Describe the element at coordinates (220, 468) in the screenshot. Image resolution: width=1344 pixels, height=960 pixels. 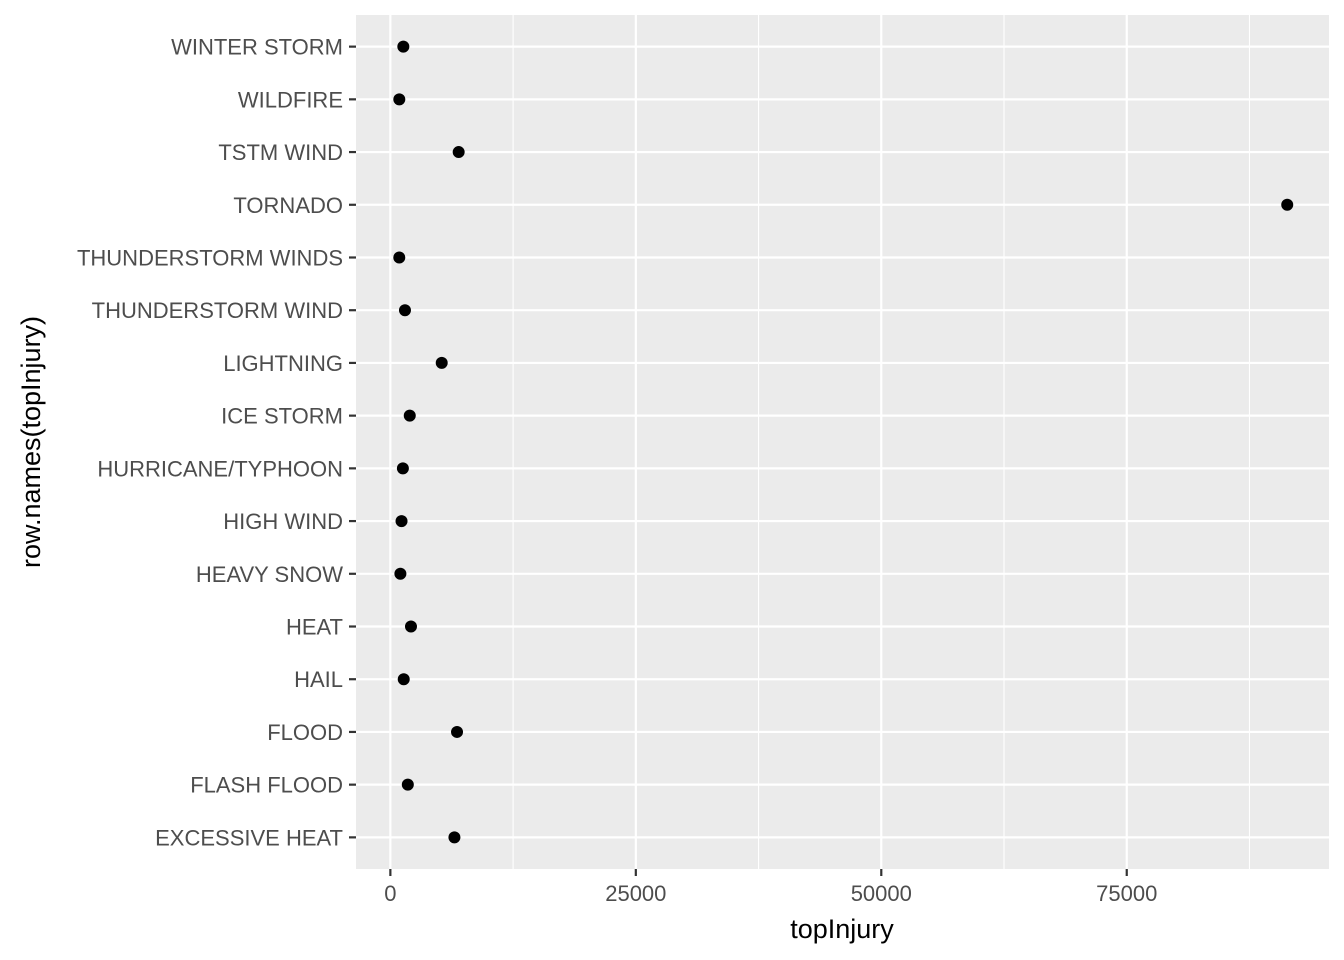
I see `y-tick-label: HURRICANE/TYPHOON` at that location.